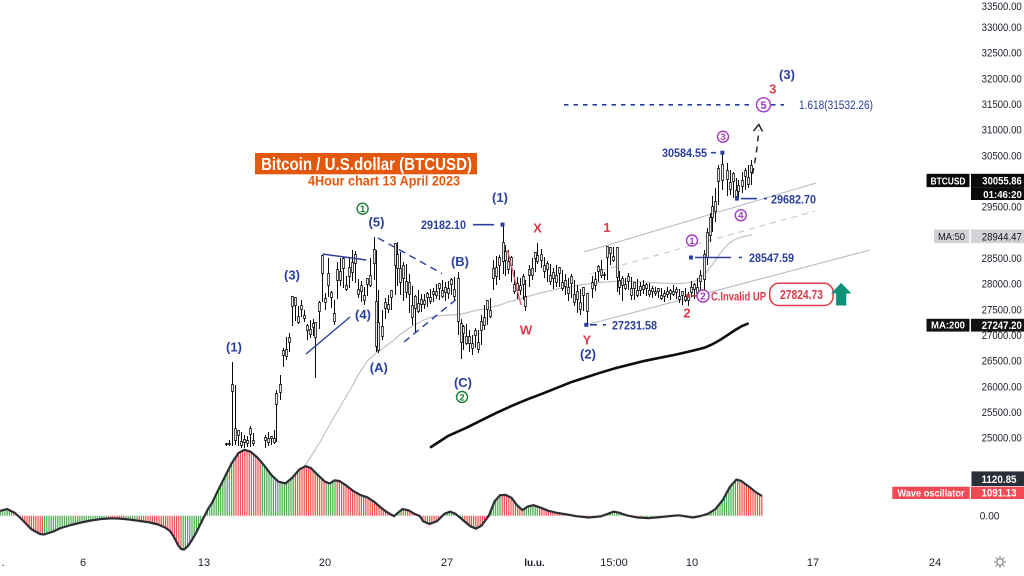 Image resolution: width=1024 pixels, height=576 pixels. I want to click on svg-text: 31500.00, so click(1002, 105).